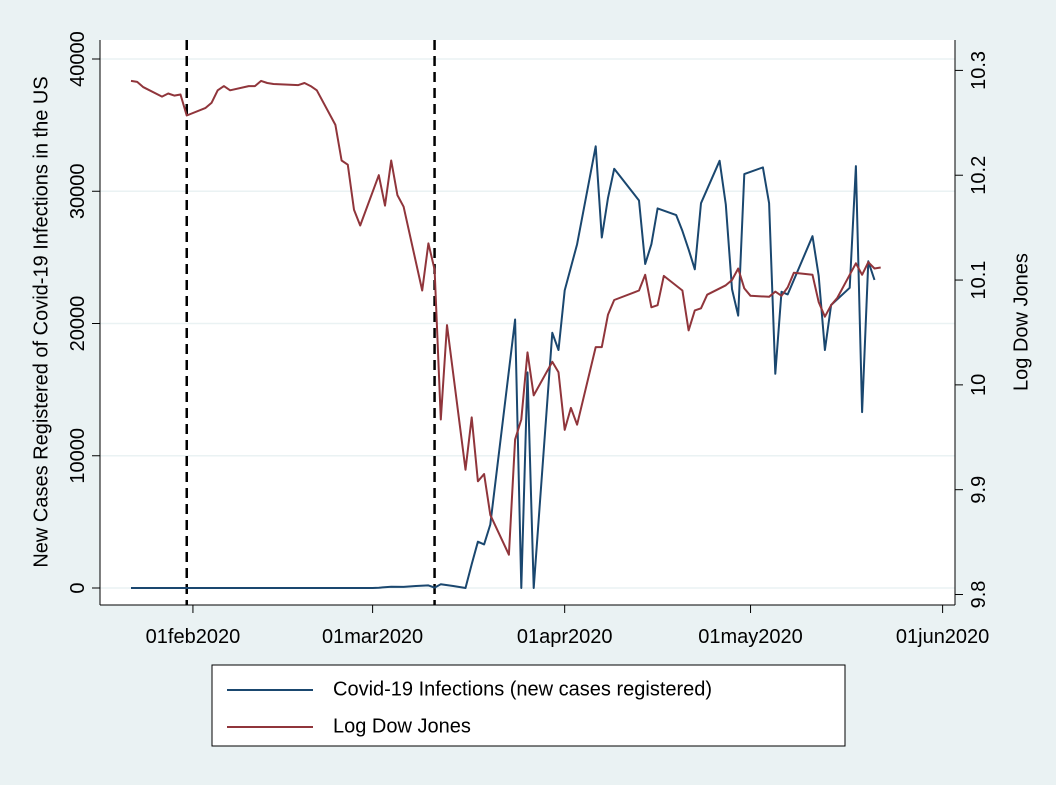 This screenshot has height=785, width=1056. What do you see at coordinates (979, 385) in the screenshot?
I see `y2-tick-label: 10` at bounding box center [979, 385].